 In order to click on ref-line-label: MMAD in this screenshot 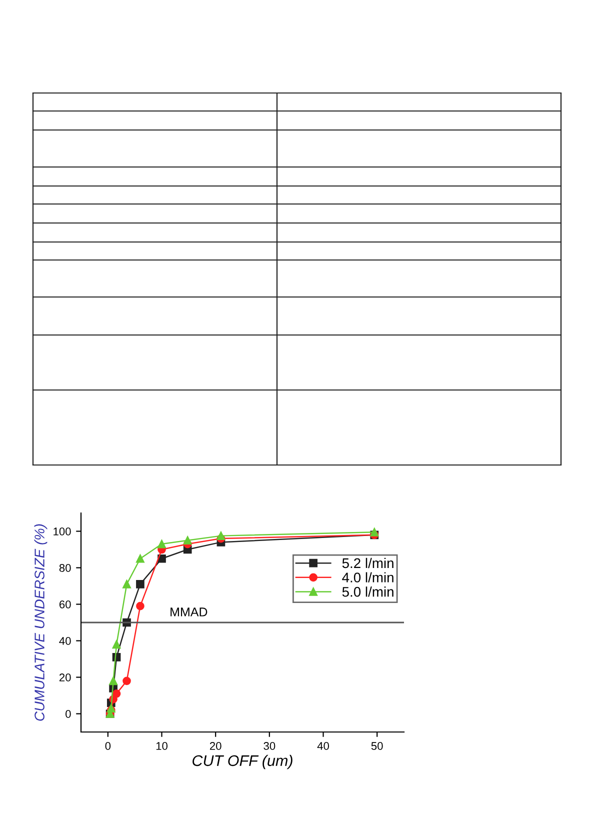, I will do `click(189, 612)`.